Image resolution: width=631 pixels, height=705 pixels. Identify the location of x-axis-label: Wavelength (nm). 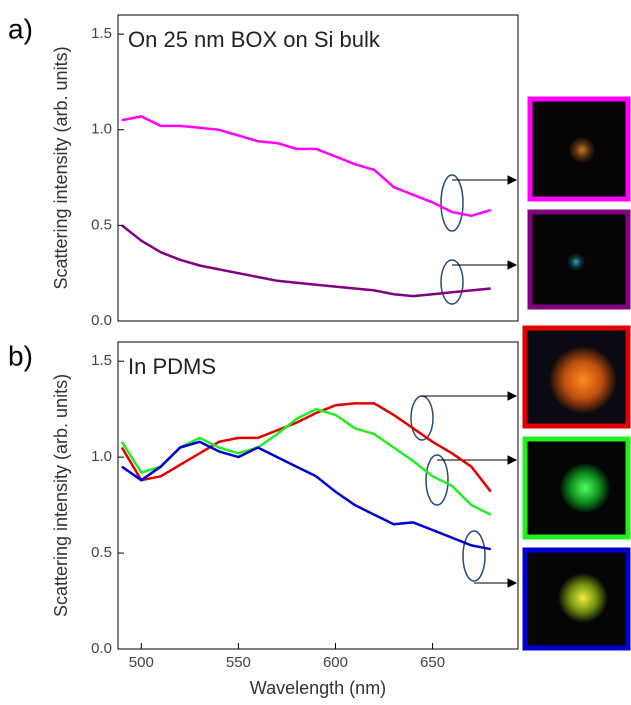
(318, 688).